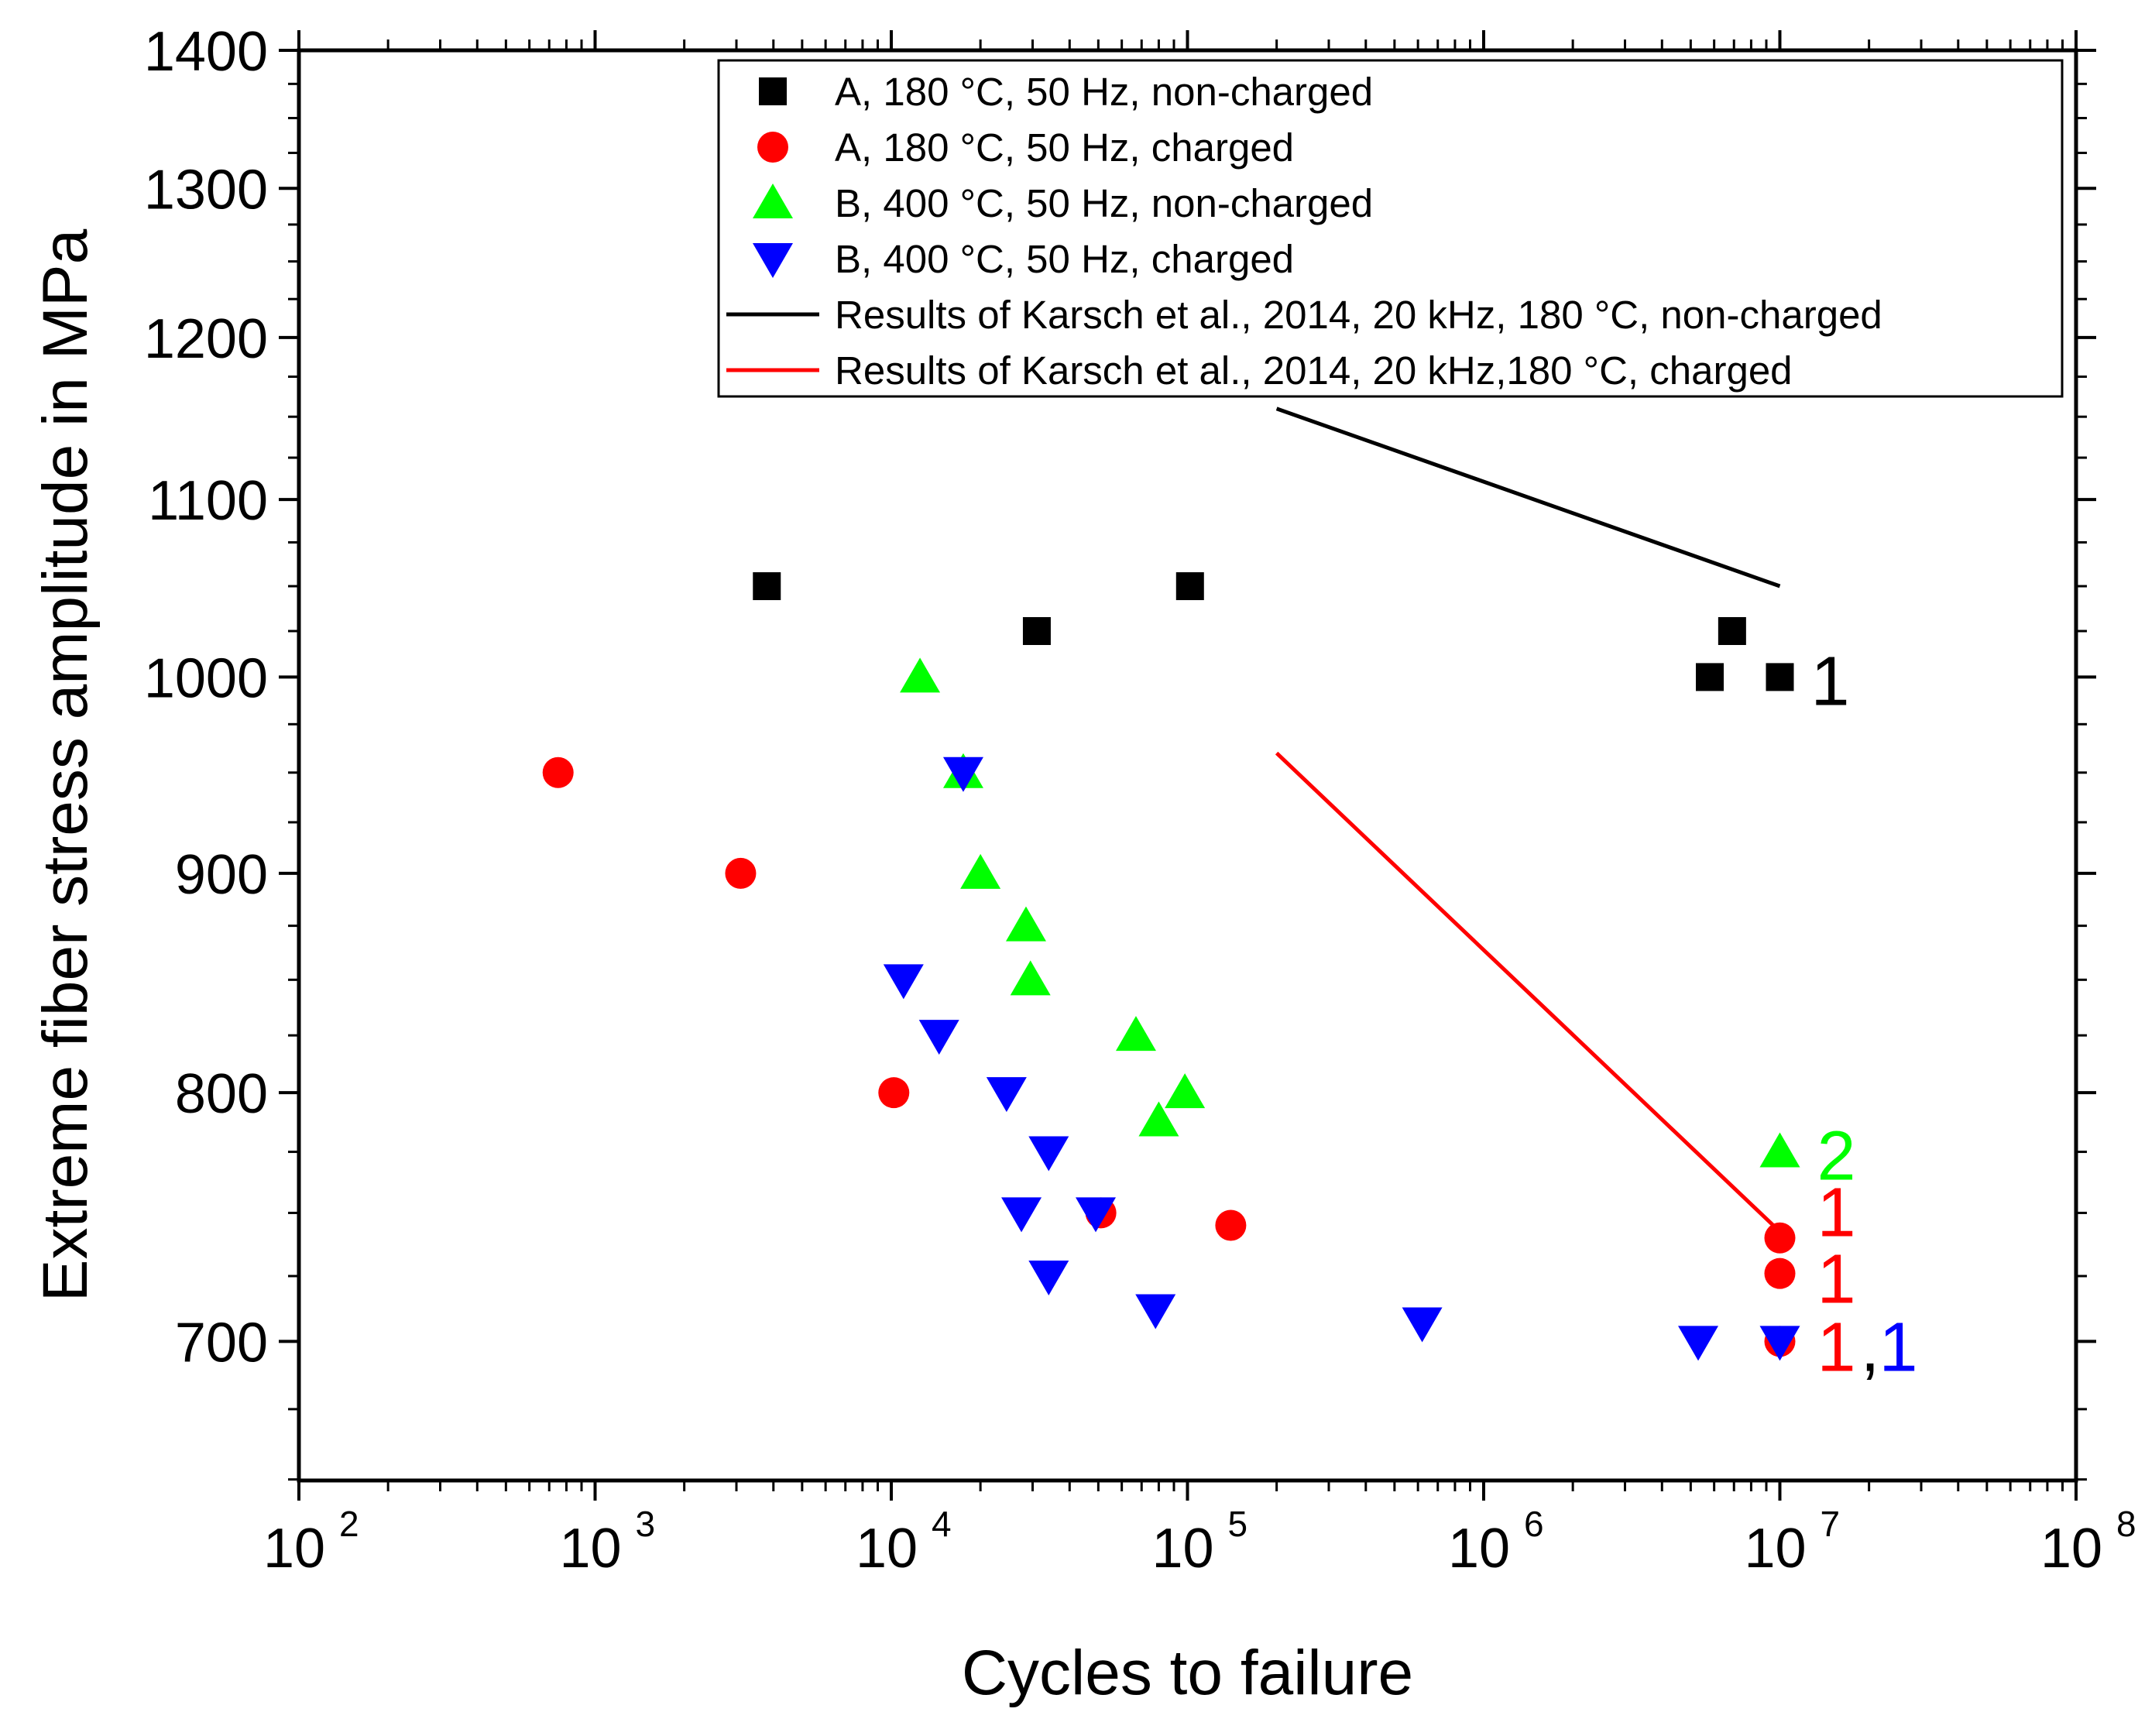 This screenshot has width=2138, height=1736. I want to click on y-tick-label: 1000, so click(206, 678).